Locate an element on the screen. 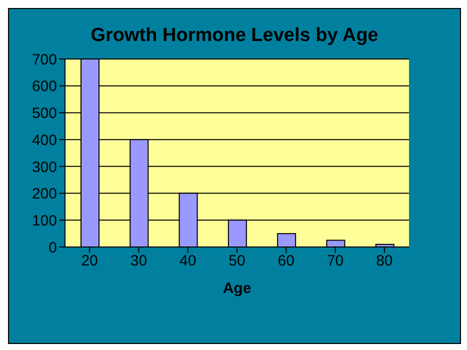 The width and height of the screenshot is (467, 350). y-tick-label: 200 is located at coordinates (44, 194).